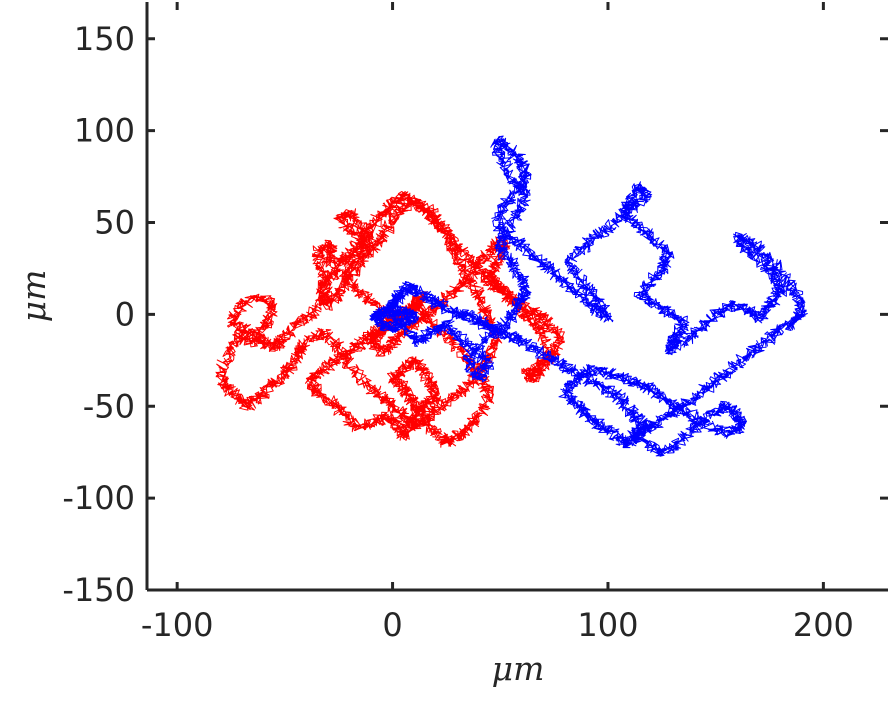  What do you see at coordinates (104, 131) in the screenshot?
I see `y-tick-label: 100` at bounding box center [104, 131].